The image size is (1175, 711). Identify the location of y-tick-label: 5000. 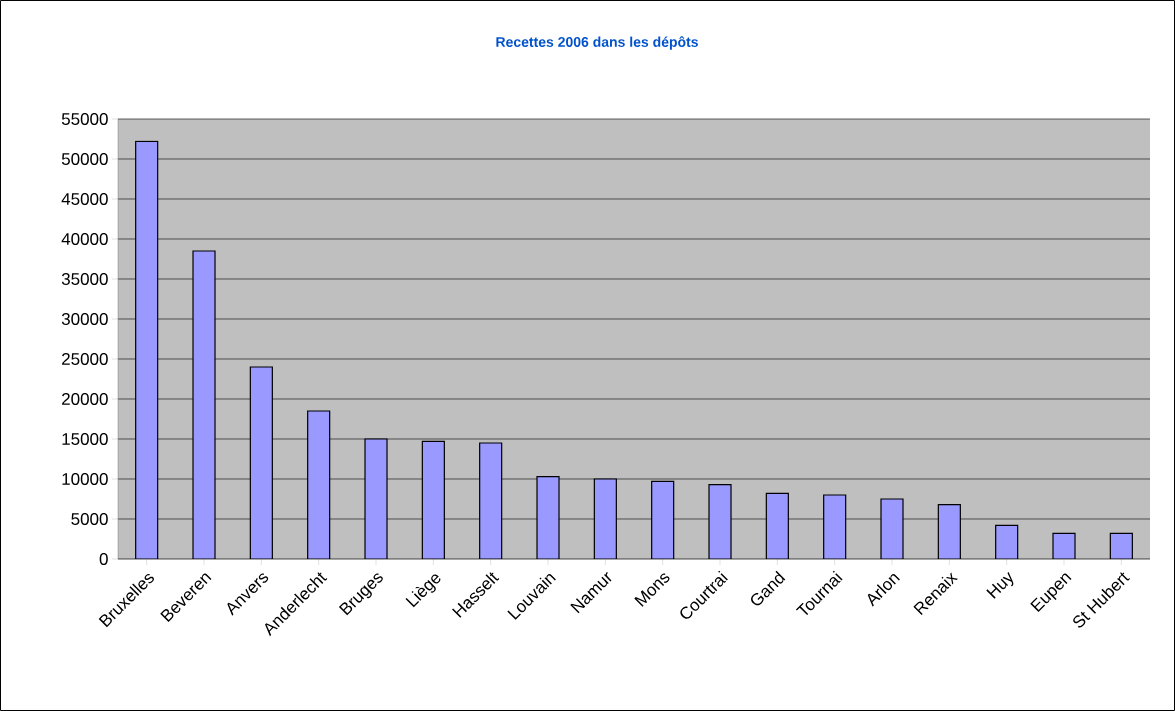
(89, 519).